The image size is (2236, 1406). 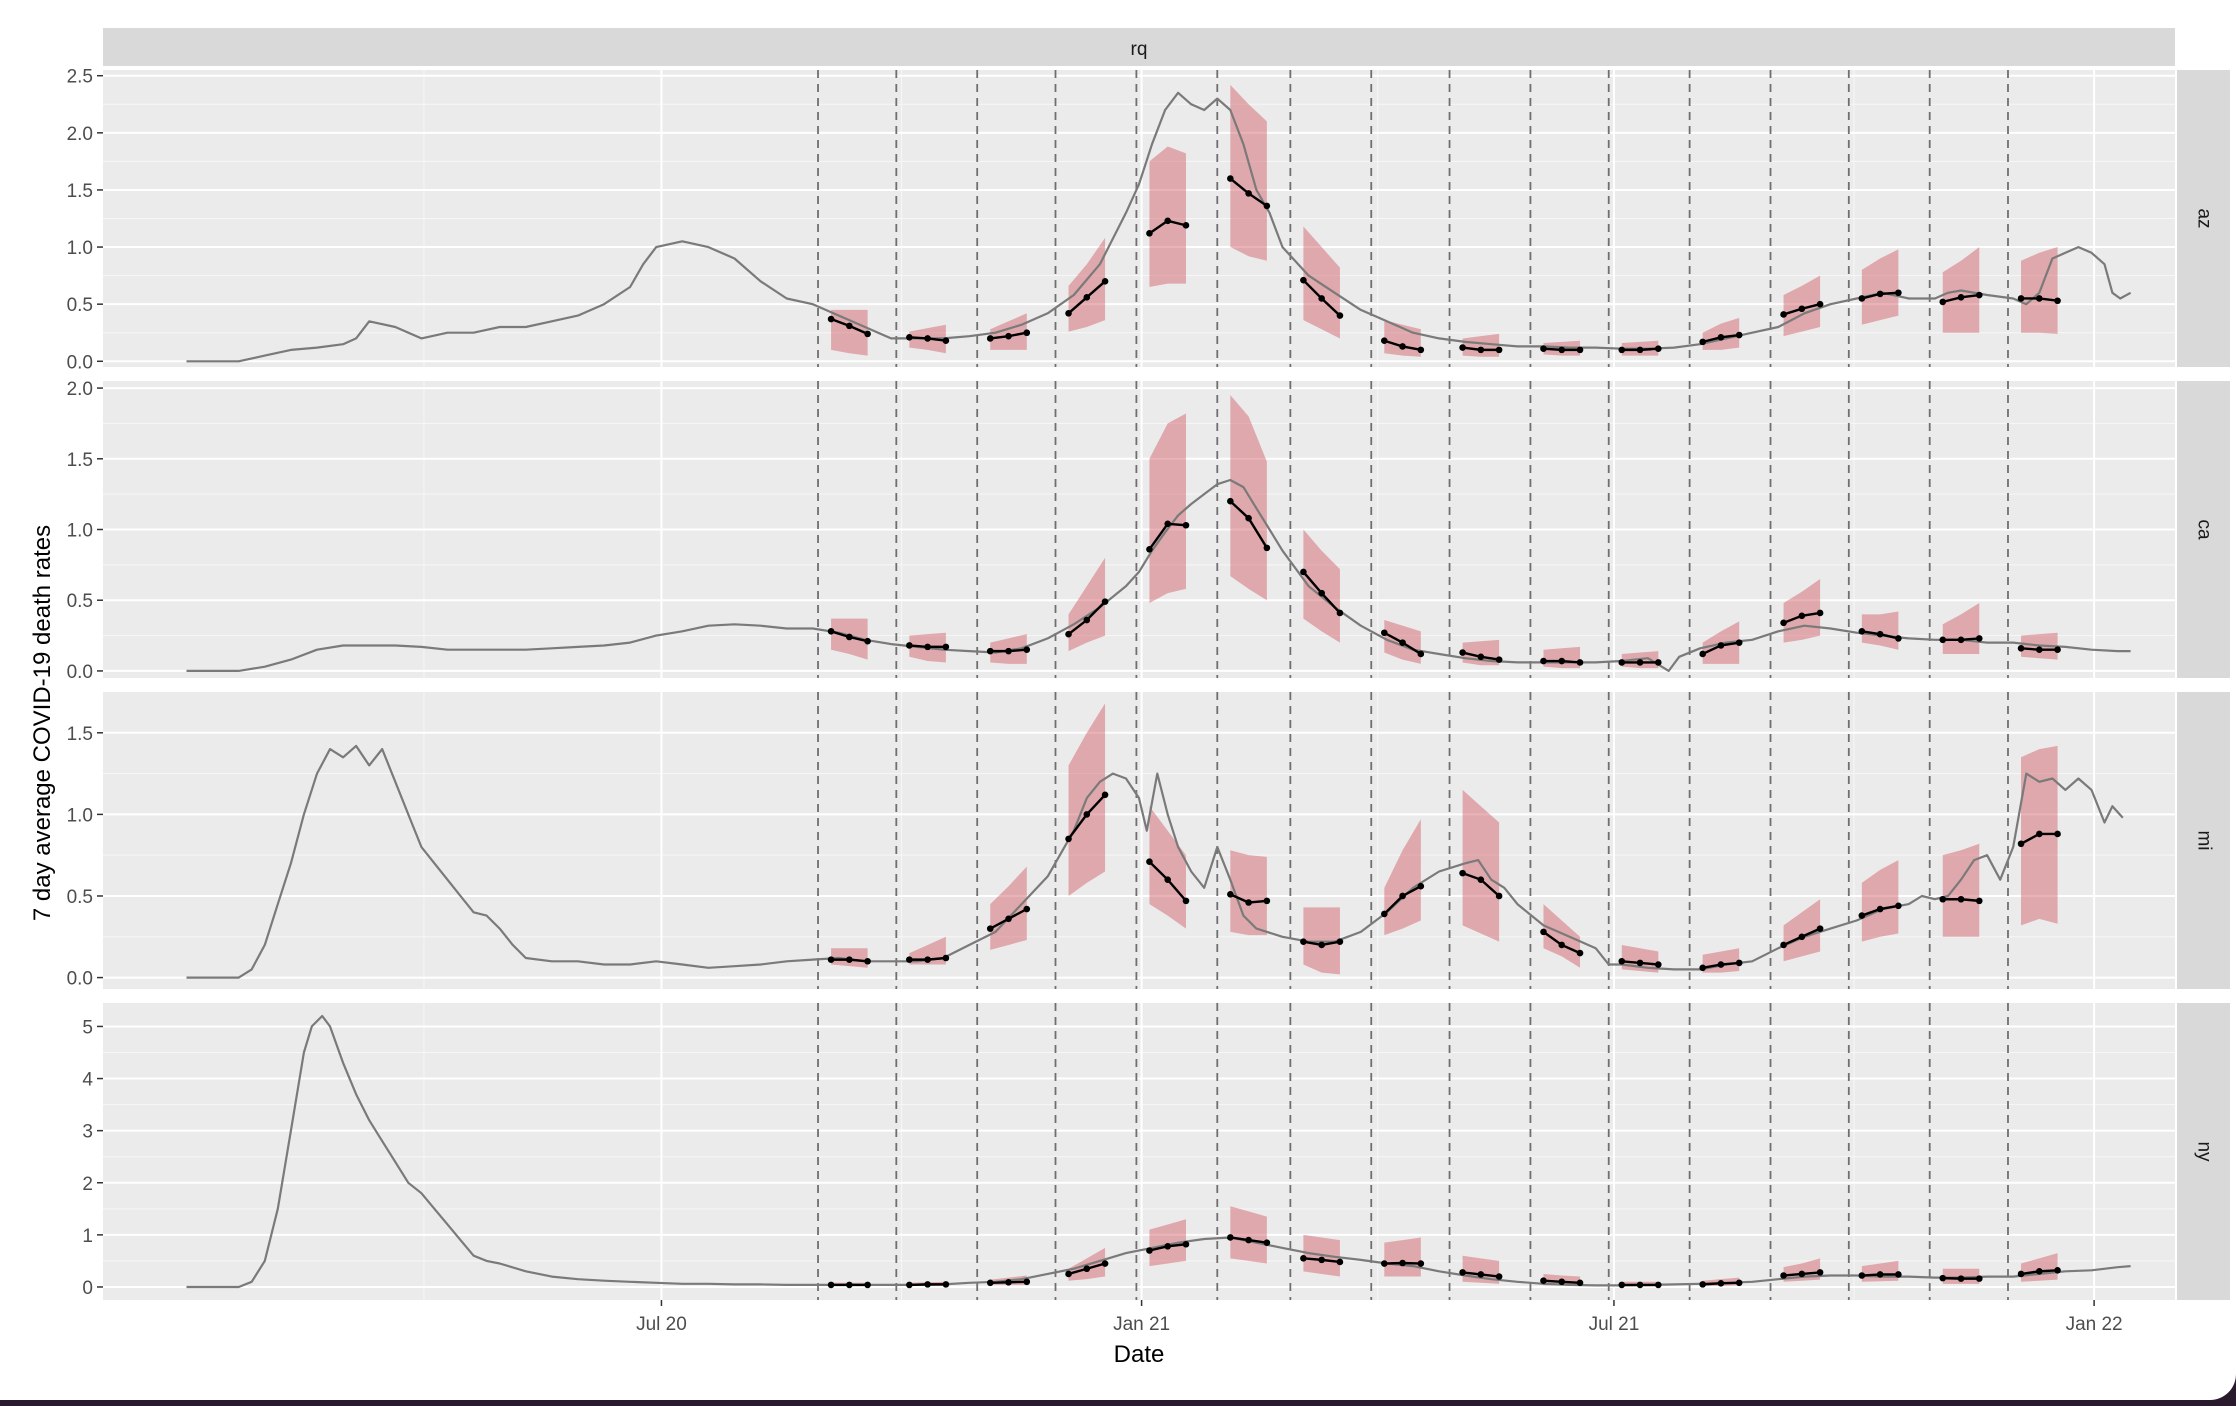 What do you see at coordinates (1139, 49) in the screenshot?
I see `facet-top-strip-label: rq` at bounding box center [1139, 49].